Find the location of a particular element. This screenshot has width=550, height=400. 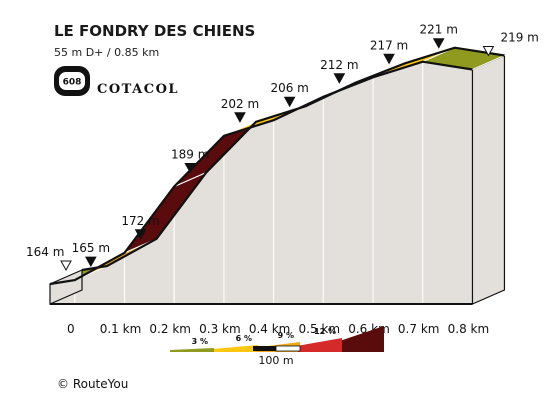

elevation-label: 219 m is located at coordinates (519, 38).